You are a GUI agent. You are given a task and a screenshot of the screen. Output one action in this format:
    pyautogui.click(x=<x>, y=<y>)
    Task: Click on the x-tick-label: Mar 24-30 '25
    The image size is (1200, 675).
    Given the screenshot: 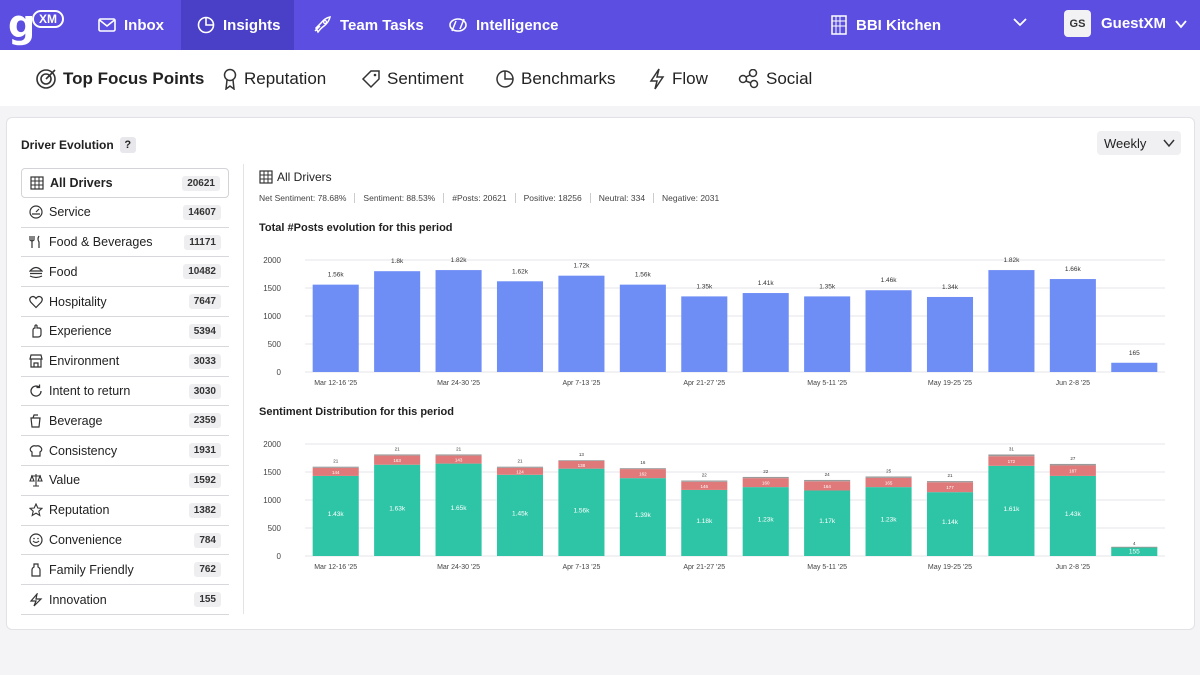 What is the action you would take?
    pyautogui.click(x=458, y=567)
    